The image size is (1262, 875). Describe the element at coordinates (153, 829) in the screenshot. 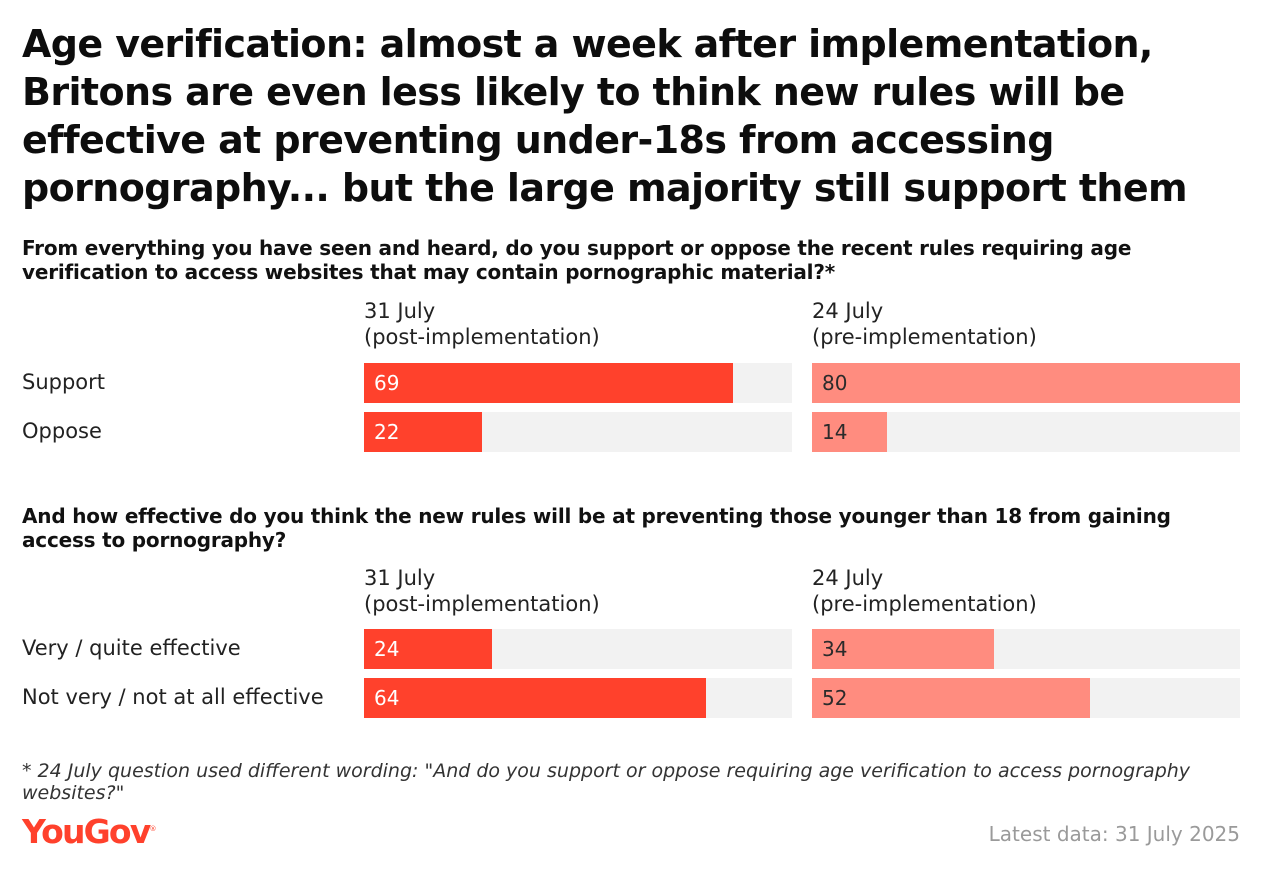

I see `registered-mark: ®` at that location.